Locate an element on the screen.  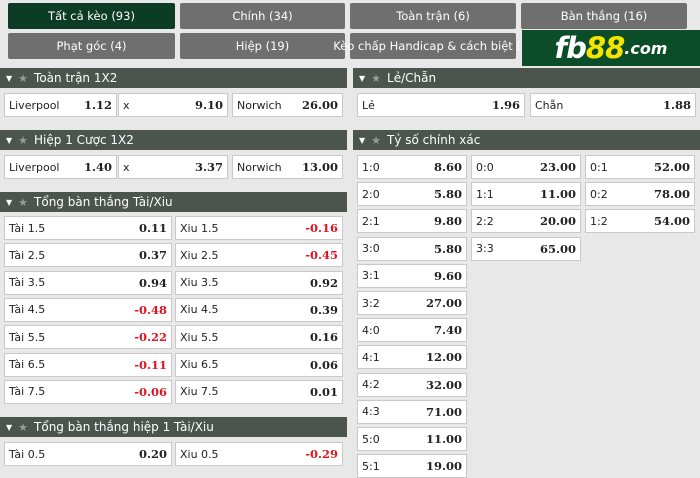
odds-cell: 4:1 12.00 is located at coordinates (412, 357).